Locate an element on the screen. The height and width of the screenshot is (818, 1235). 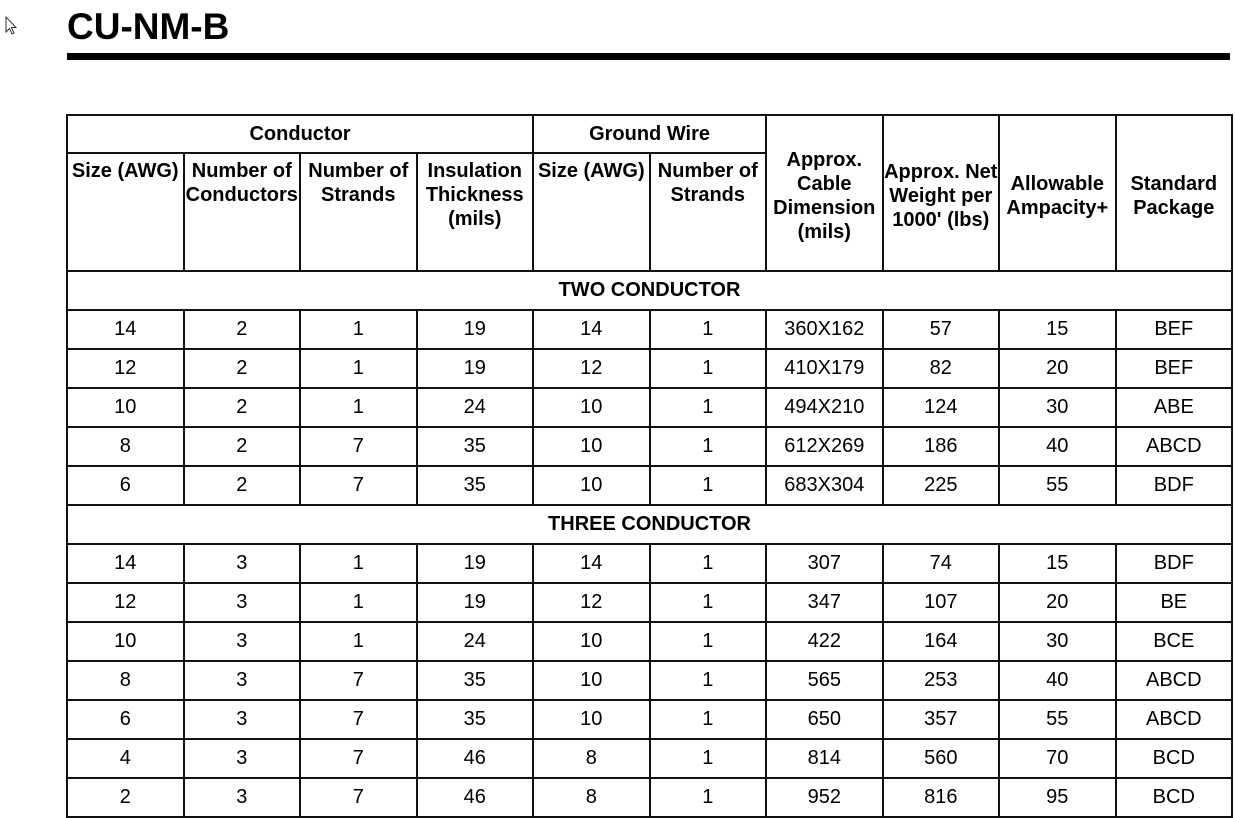
table-row: 8 2 7 35 10 1 612X269 186 40 ABCD is located at coordinates (650, 446).